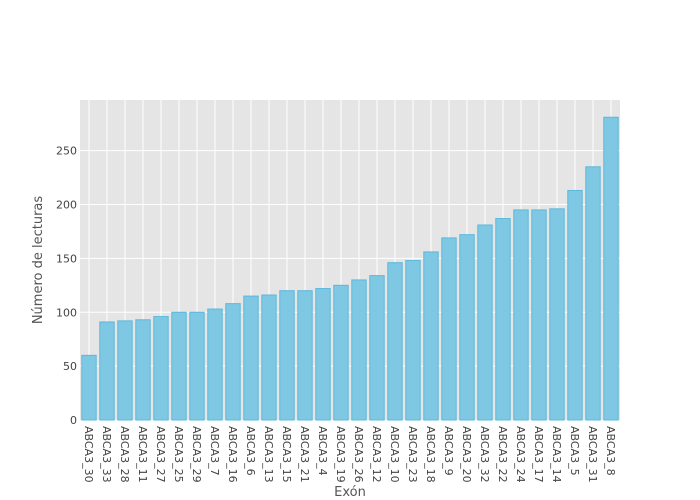 Image resolution: width=700 pixels, height=500 pixels. I want to click on x-tick-label: ABCA3_23, so click(412, 454).